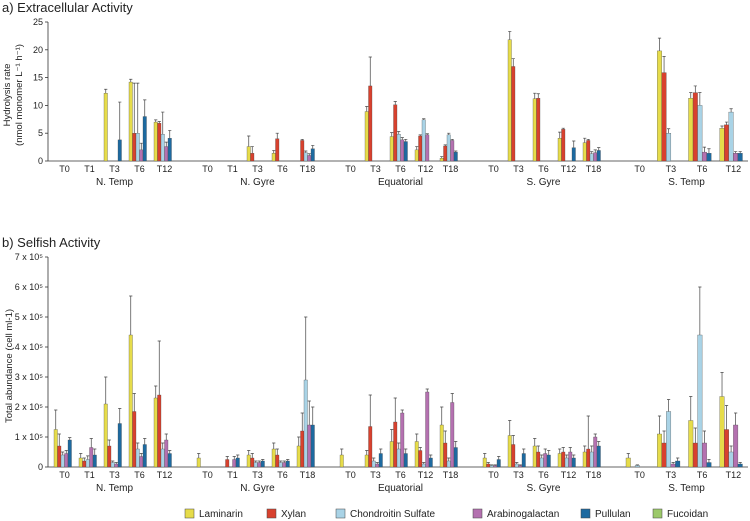 The height and width of the screenshot is (521, 750). I want to click on y-tick-label: 3 x 10⁵, so click(29, 377).